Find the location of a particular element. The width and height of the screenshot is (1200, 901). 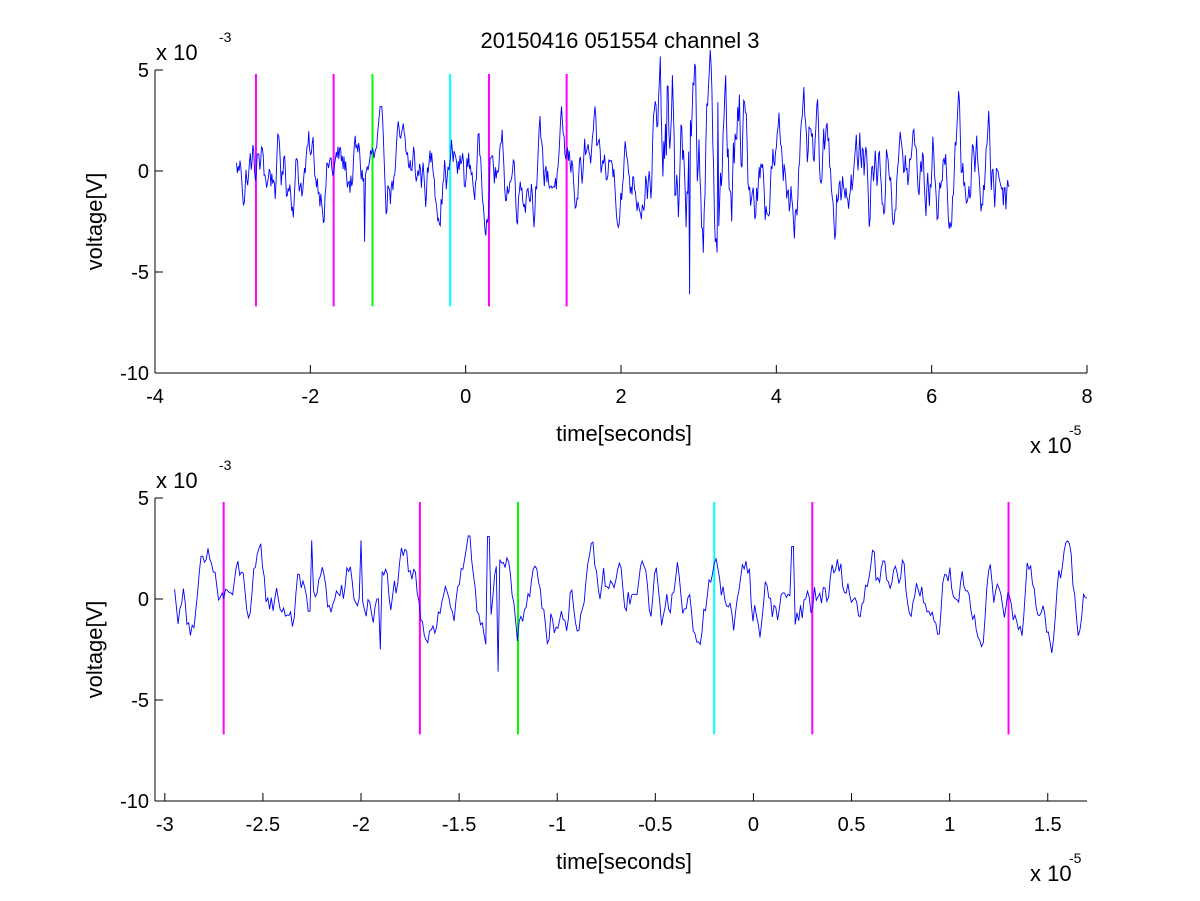

x-tick-label: -0.5 is located at coordinates (655, 825).